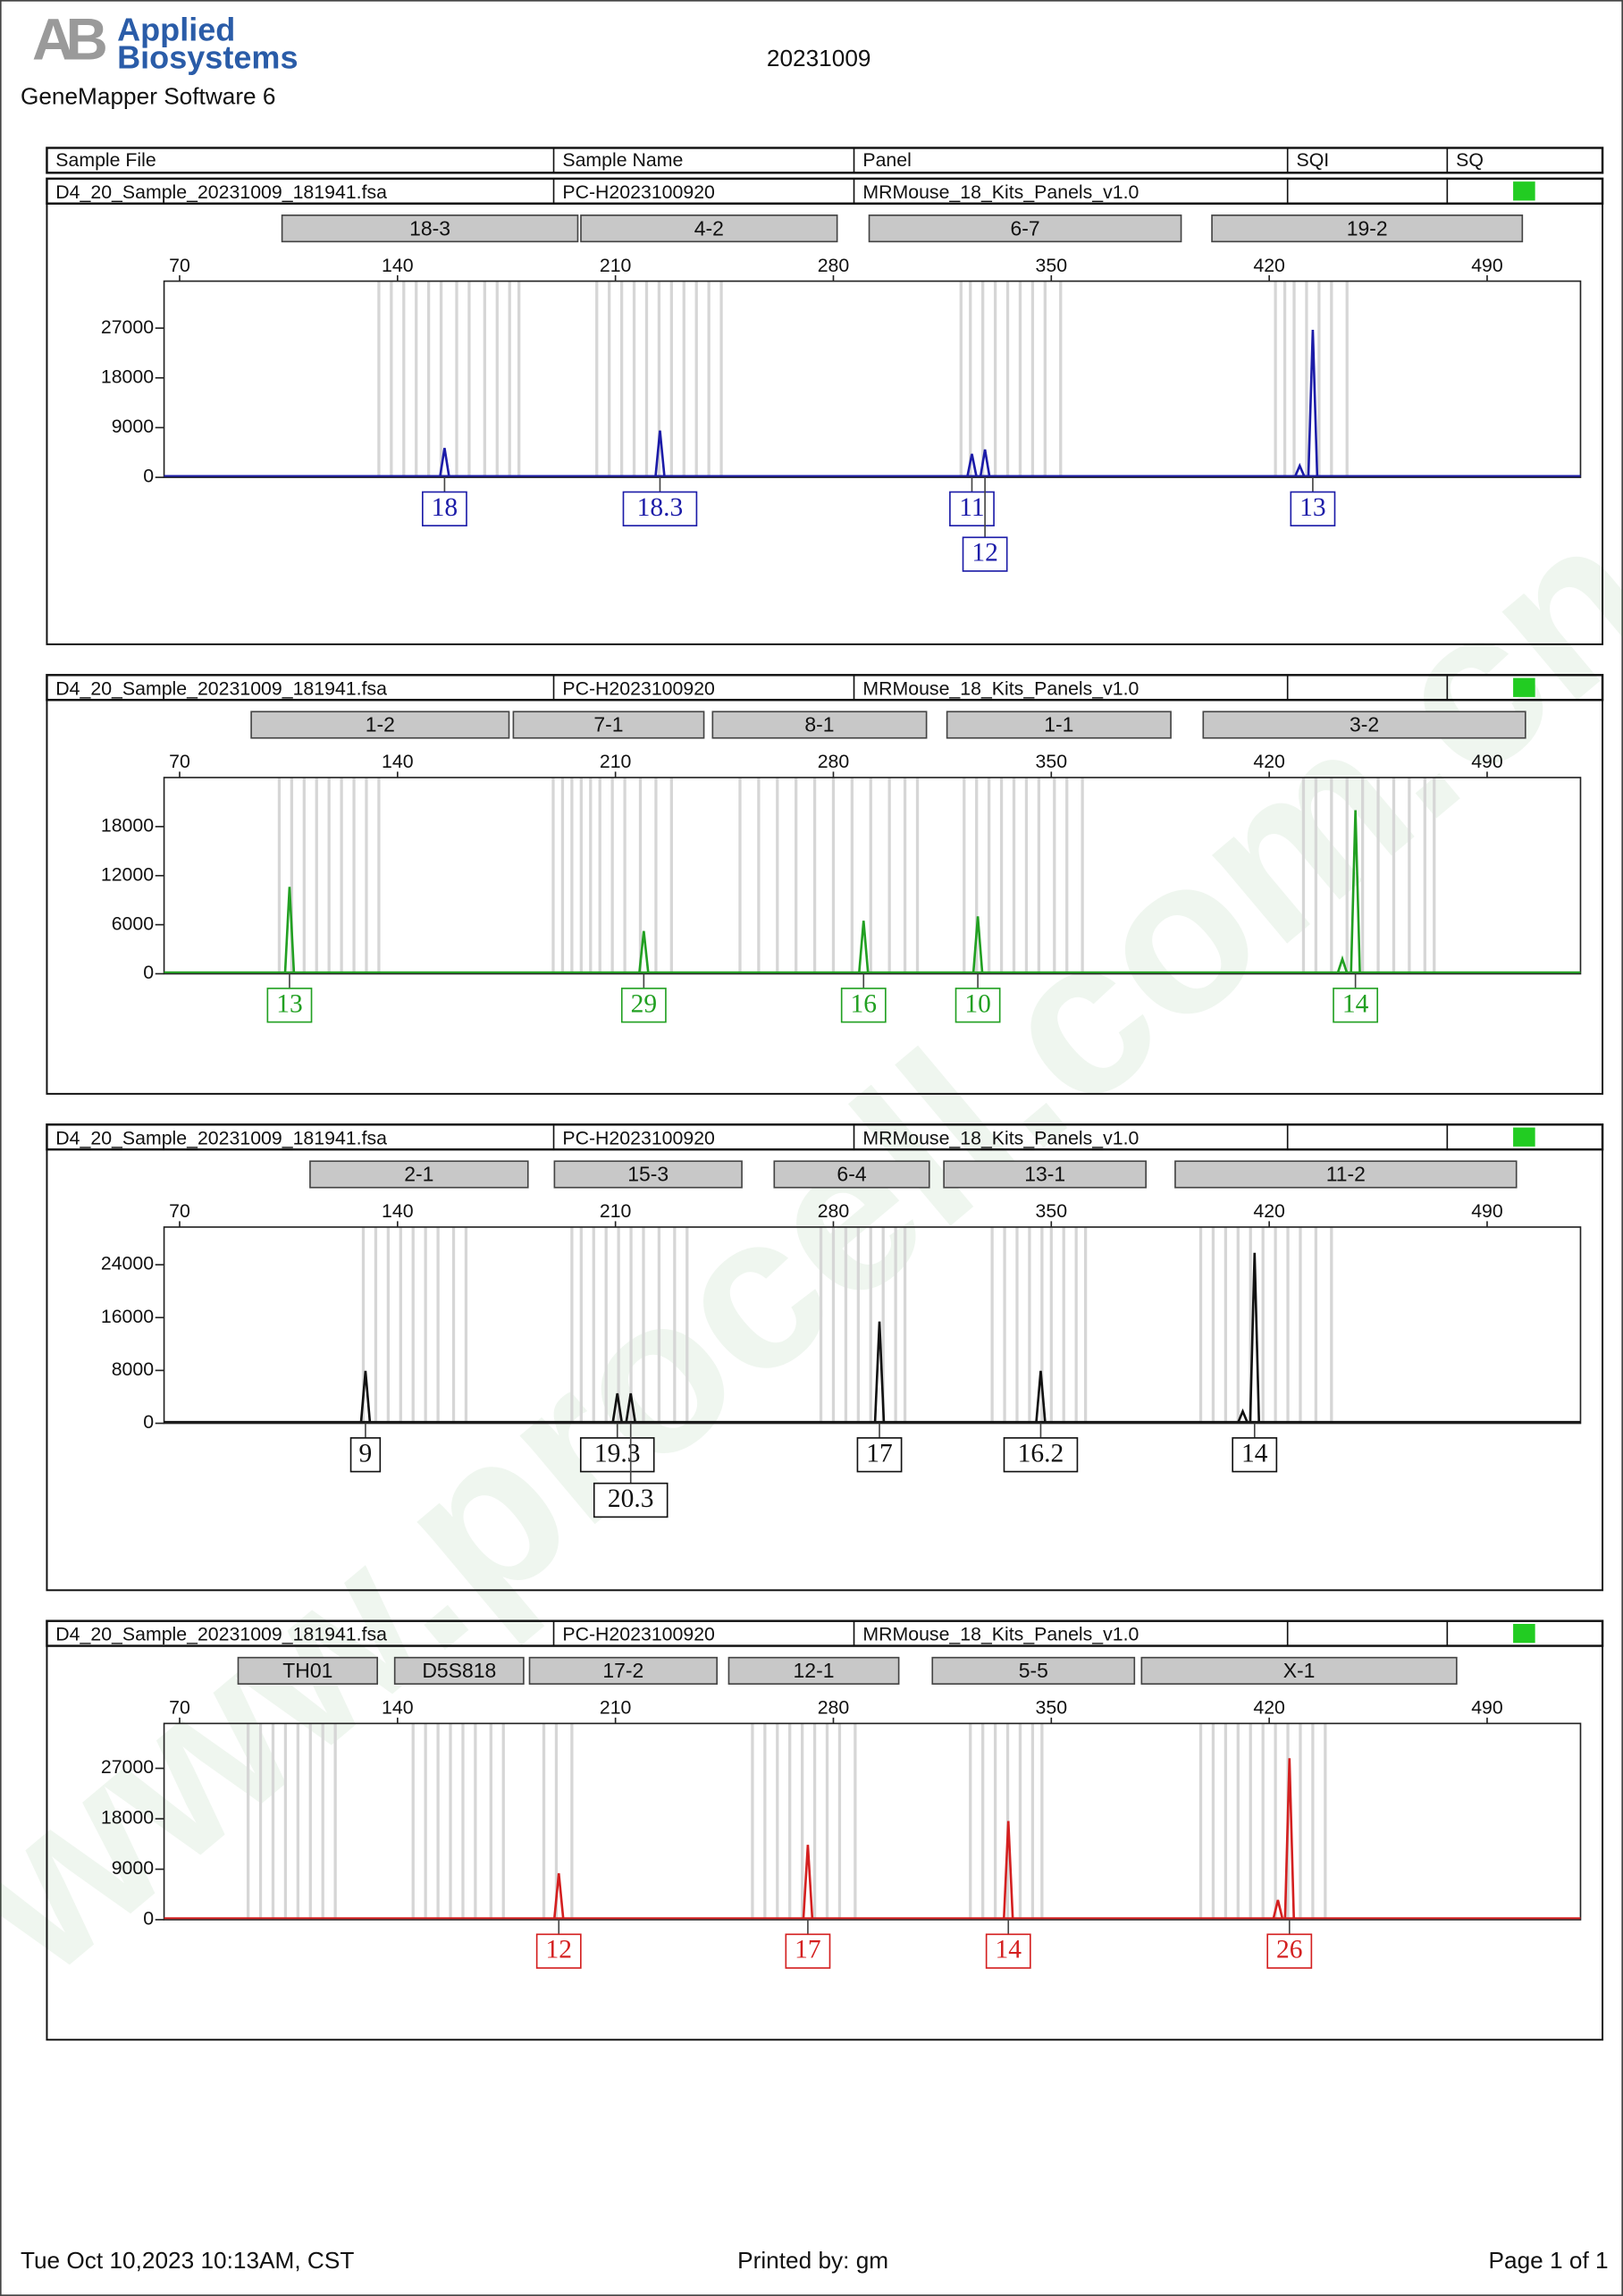 This screenshot has width=1623, height=2296. I want to click on footer-page: Page 1 of 1, so click(1549, 2260).